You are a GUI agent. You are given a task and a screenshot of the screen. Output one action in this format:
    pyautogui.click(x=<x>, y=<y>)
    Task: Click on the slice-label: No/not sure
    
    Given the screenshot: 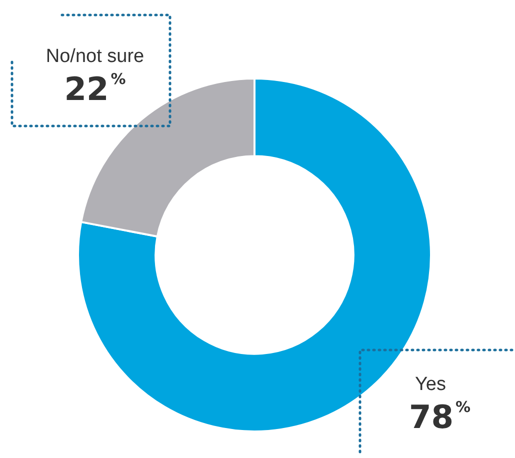 What is the action you would take?
    pyautogui.click(x=95, y=56)
    